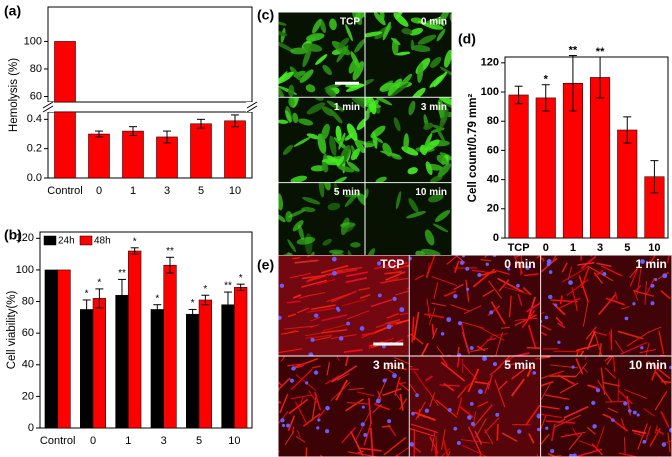  What do you see at coordinates (546, 248) in the screenshot?
I see `x-tick-label: 0` at bounding box center [546, 248].